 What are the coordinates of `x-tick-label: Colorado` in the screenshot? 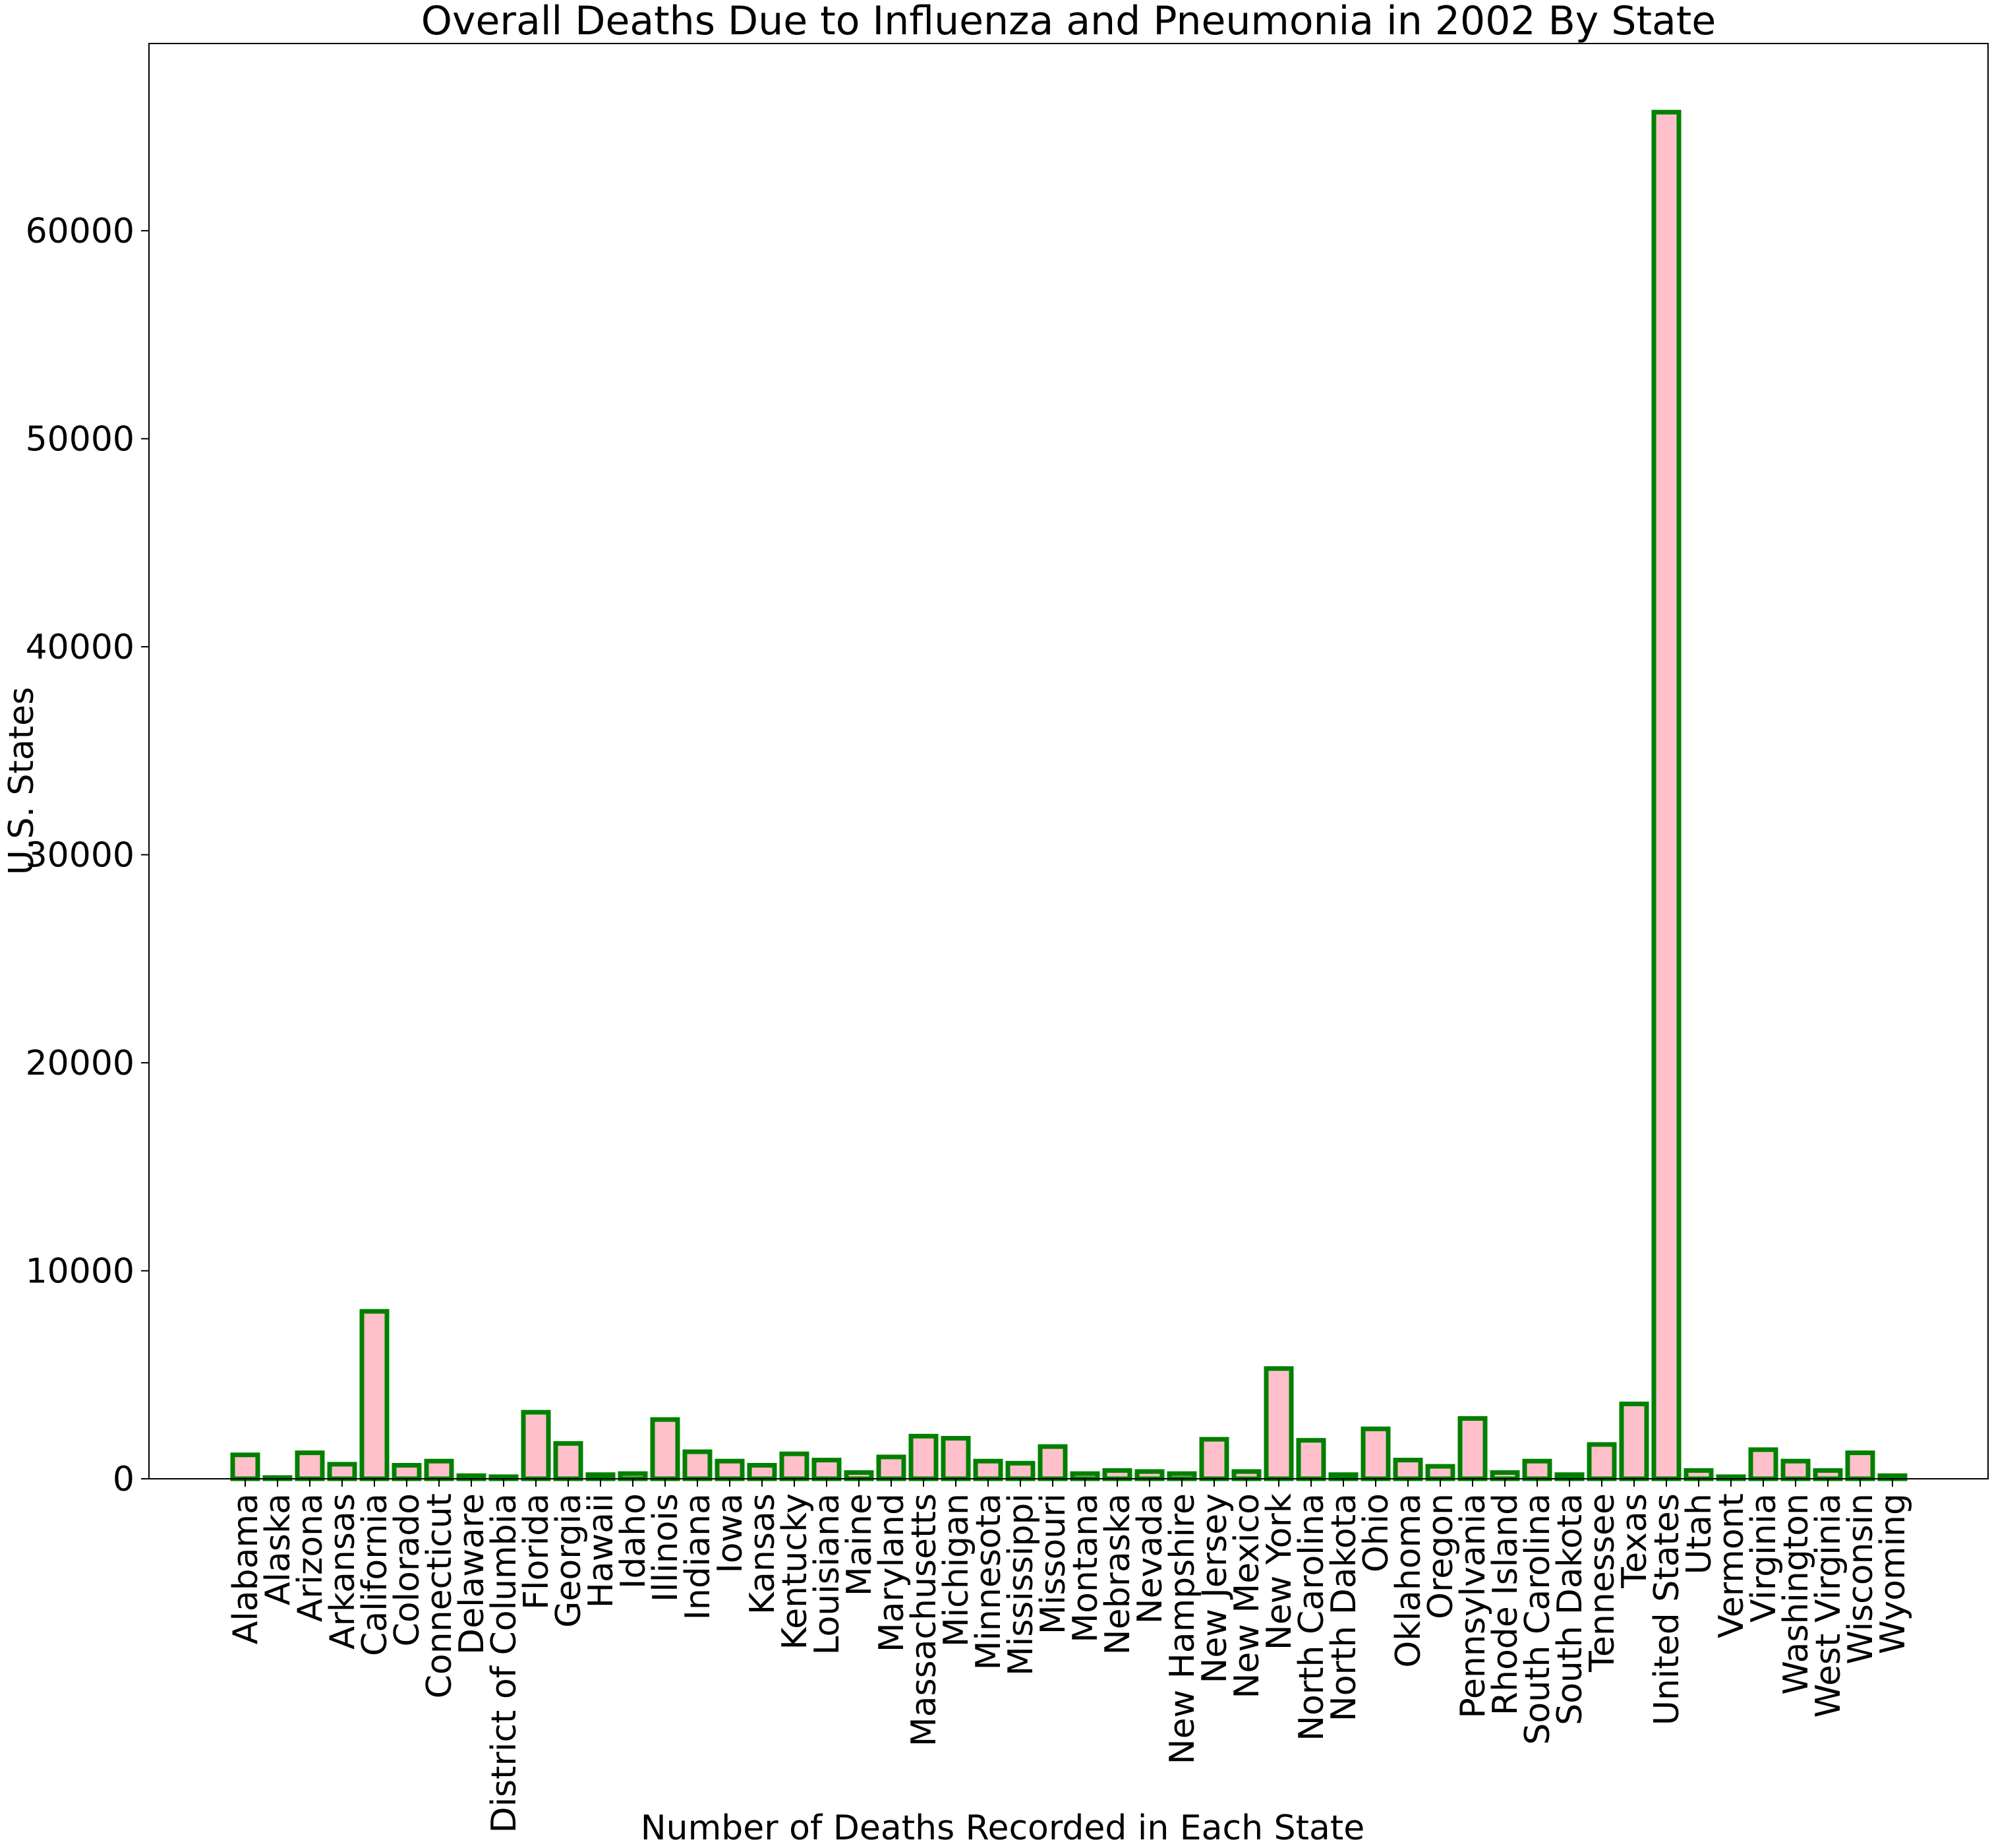 It's located at (407, 1569).